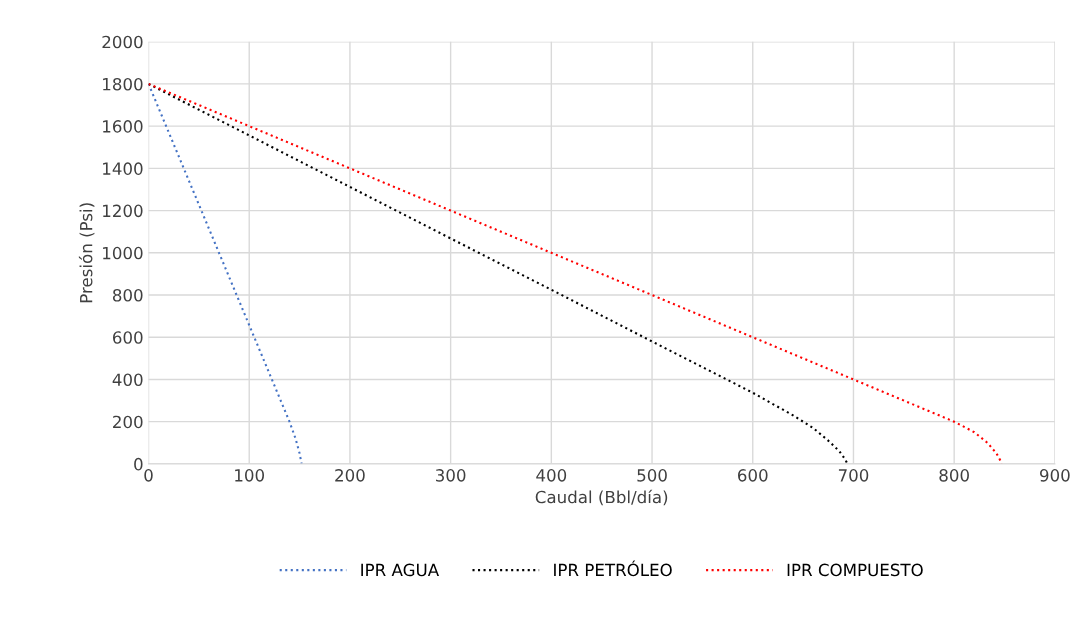 This screenshot has width=1092, height=632. I want to click on x-axis-title: Caudal (Bbl/día), so click(601, 497).